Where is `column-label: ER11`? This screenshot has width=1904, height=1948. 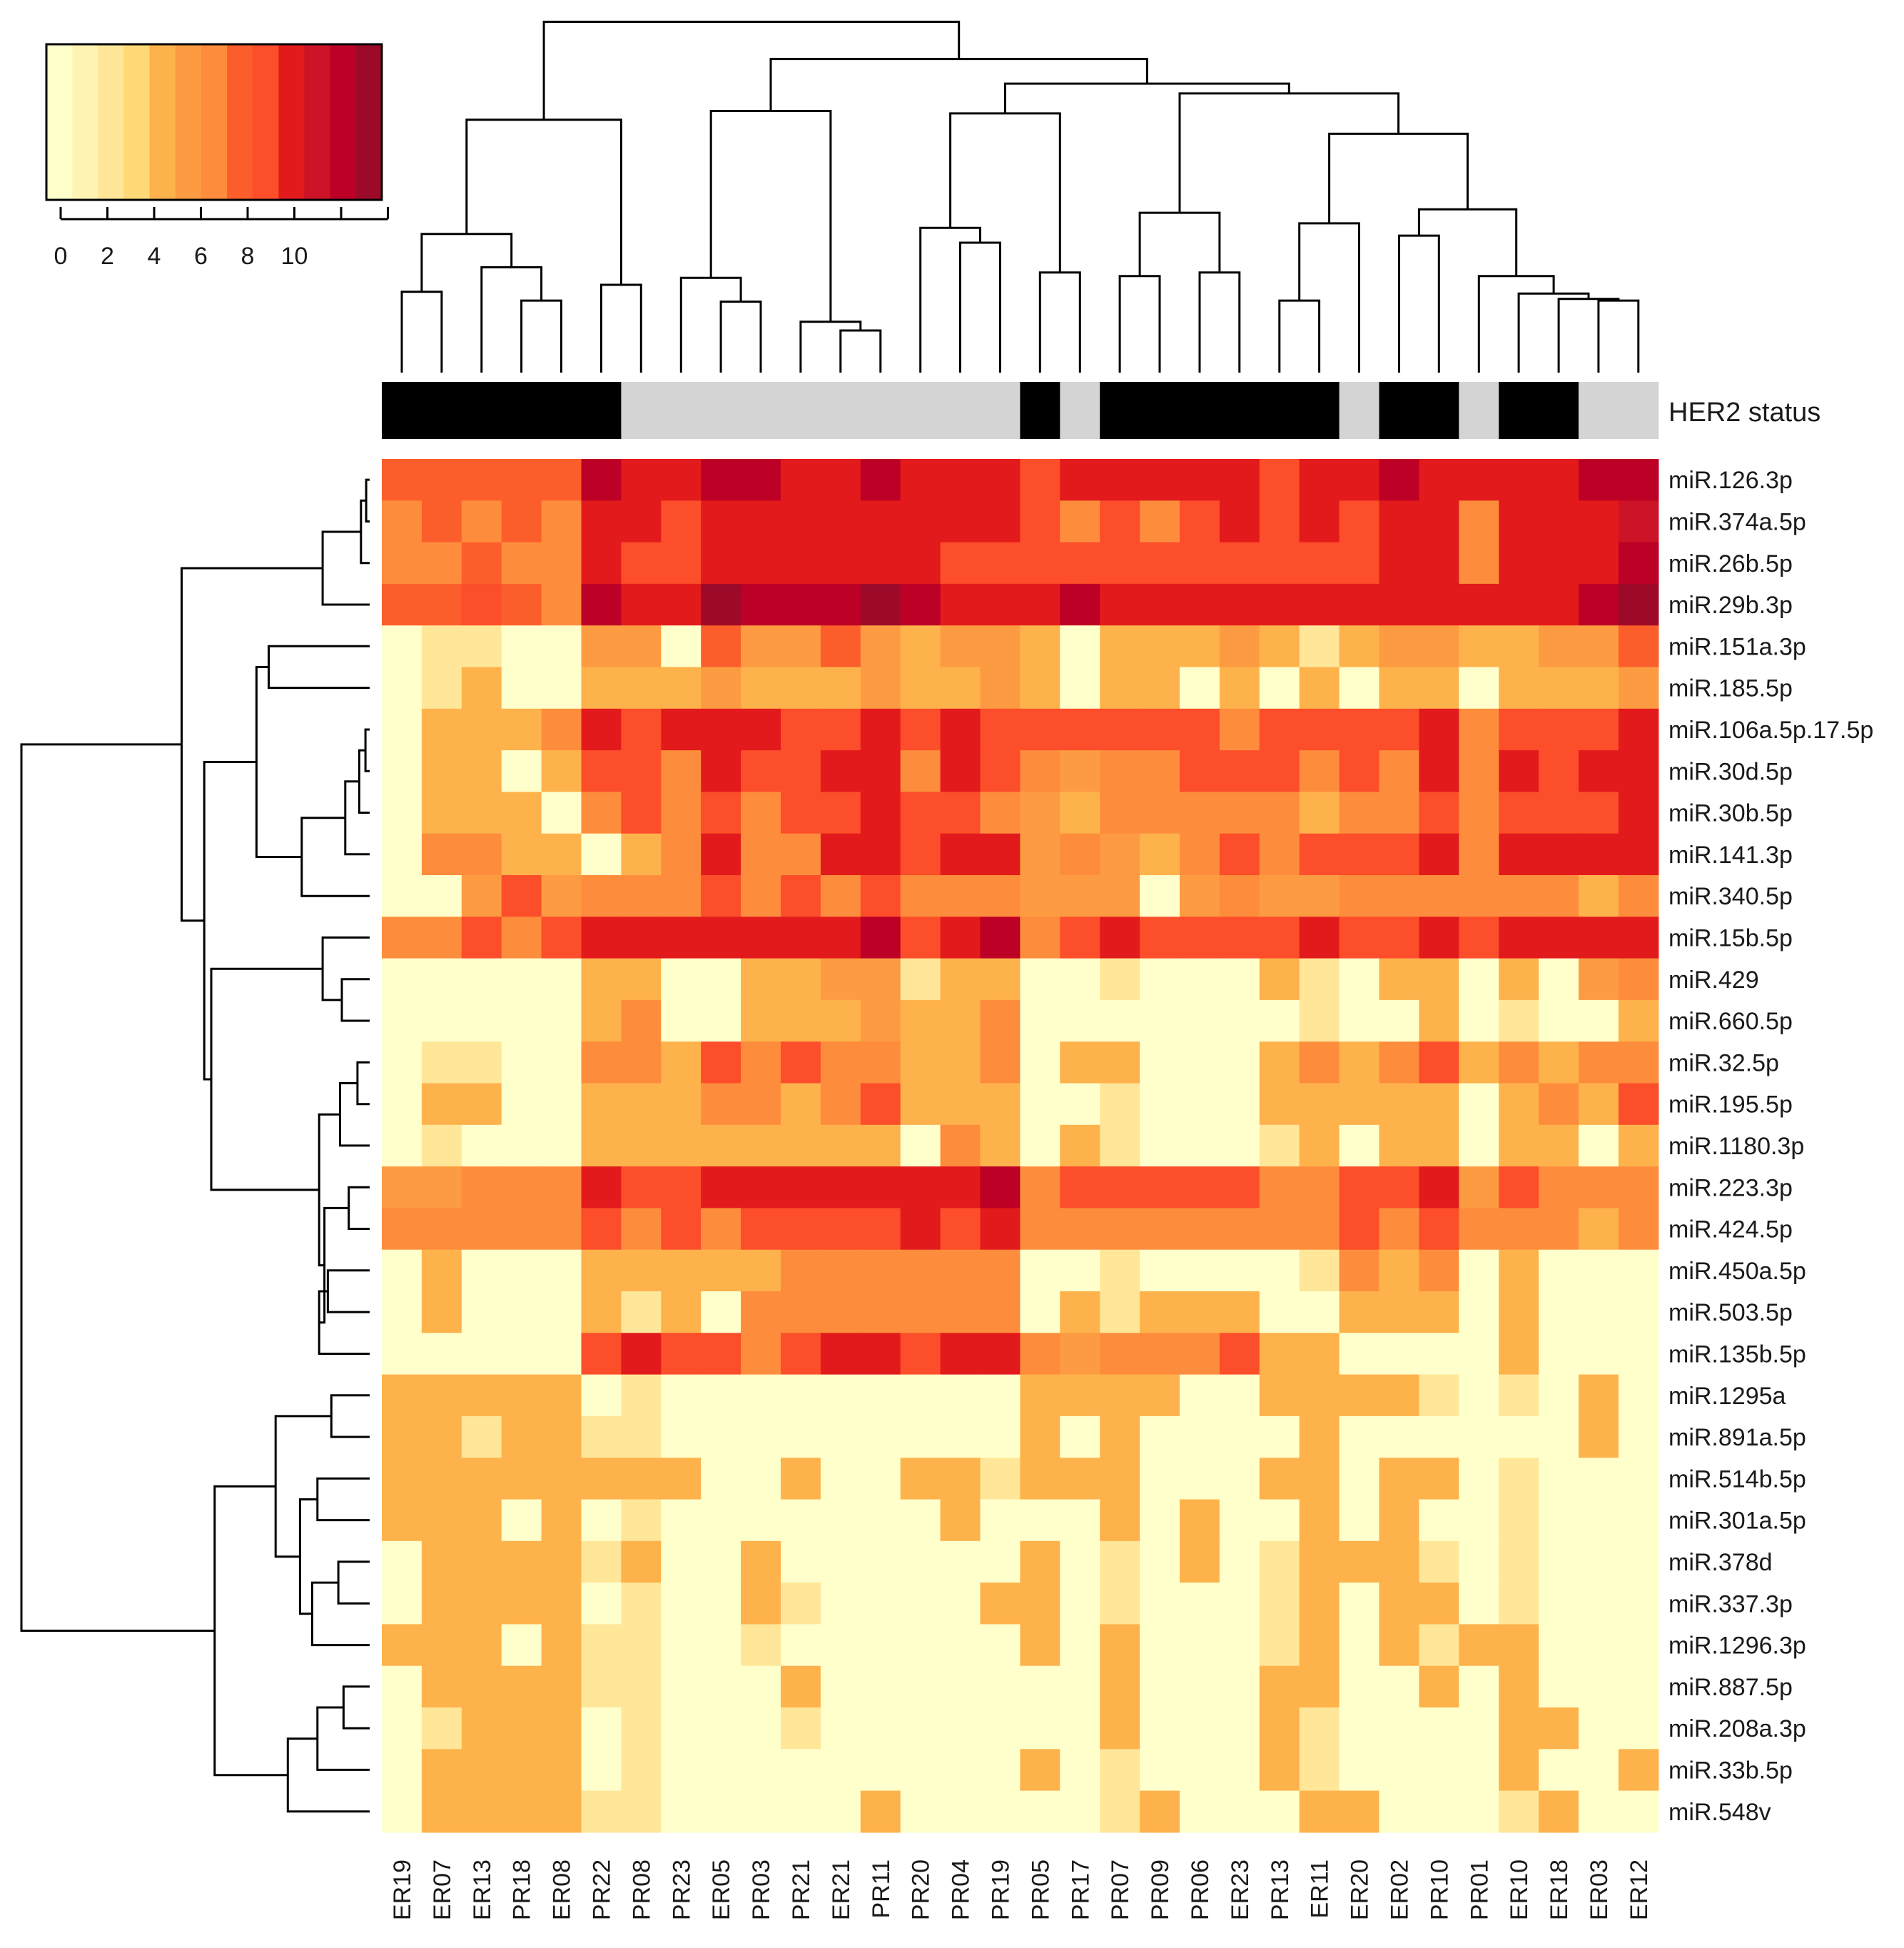 column-label: ER11 is located at coordinates (1320, 1889).